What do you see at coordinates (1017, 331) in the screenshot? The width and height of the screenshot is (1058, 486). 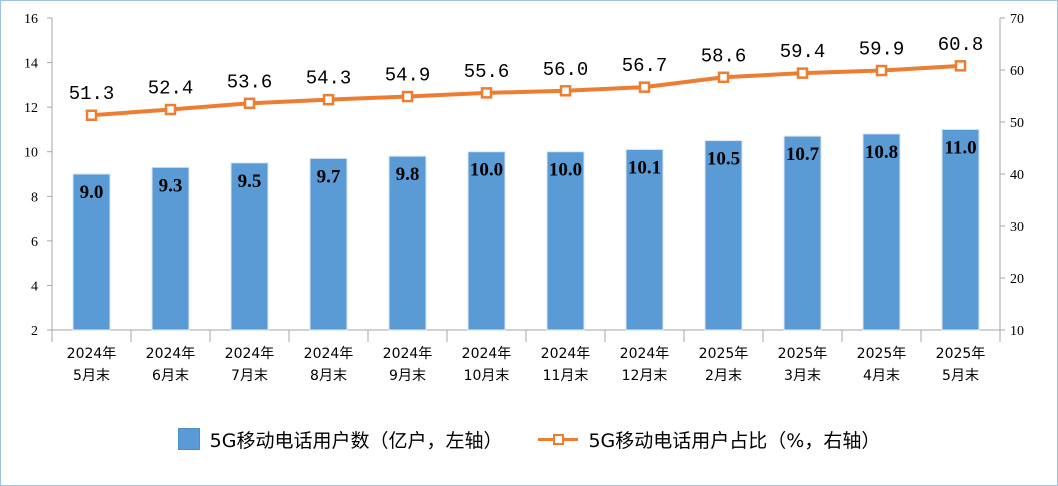 I see `right-tick-label: 10` at bounding box center [1017, 331].